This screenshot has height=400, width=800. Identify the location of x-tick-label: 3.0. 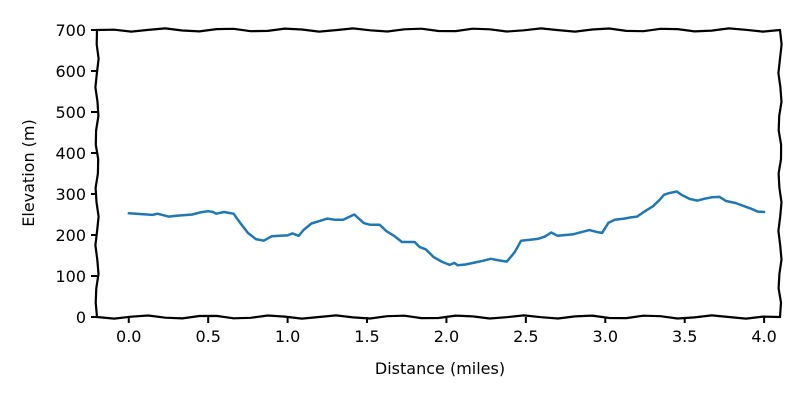
(605, 336).